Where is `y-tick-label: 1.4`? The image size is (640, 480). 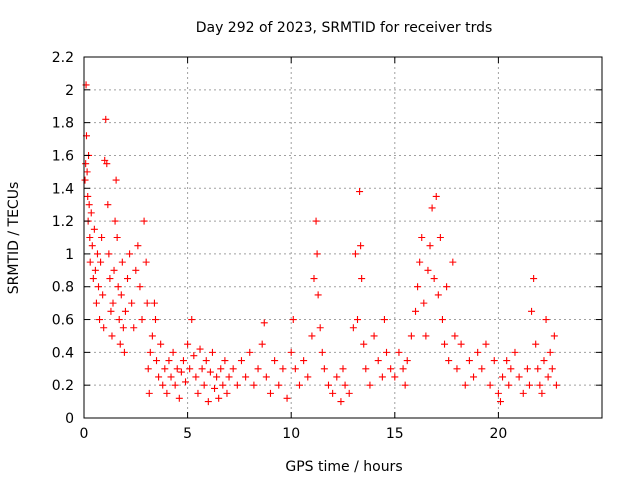 y-tick-label: 1.4 is located at coordinates (63, 189).